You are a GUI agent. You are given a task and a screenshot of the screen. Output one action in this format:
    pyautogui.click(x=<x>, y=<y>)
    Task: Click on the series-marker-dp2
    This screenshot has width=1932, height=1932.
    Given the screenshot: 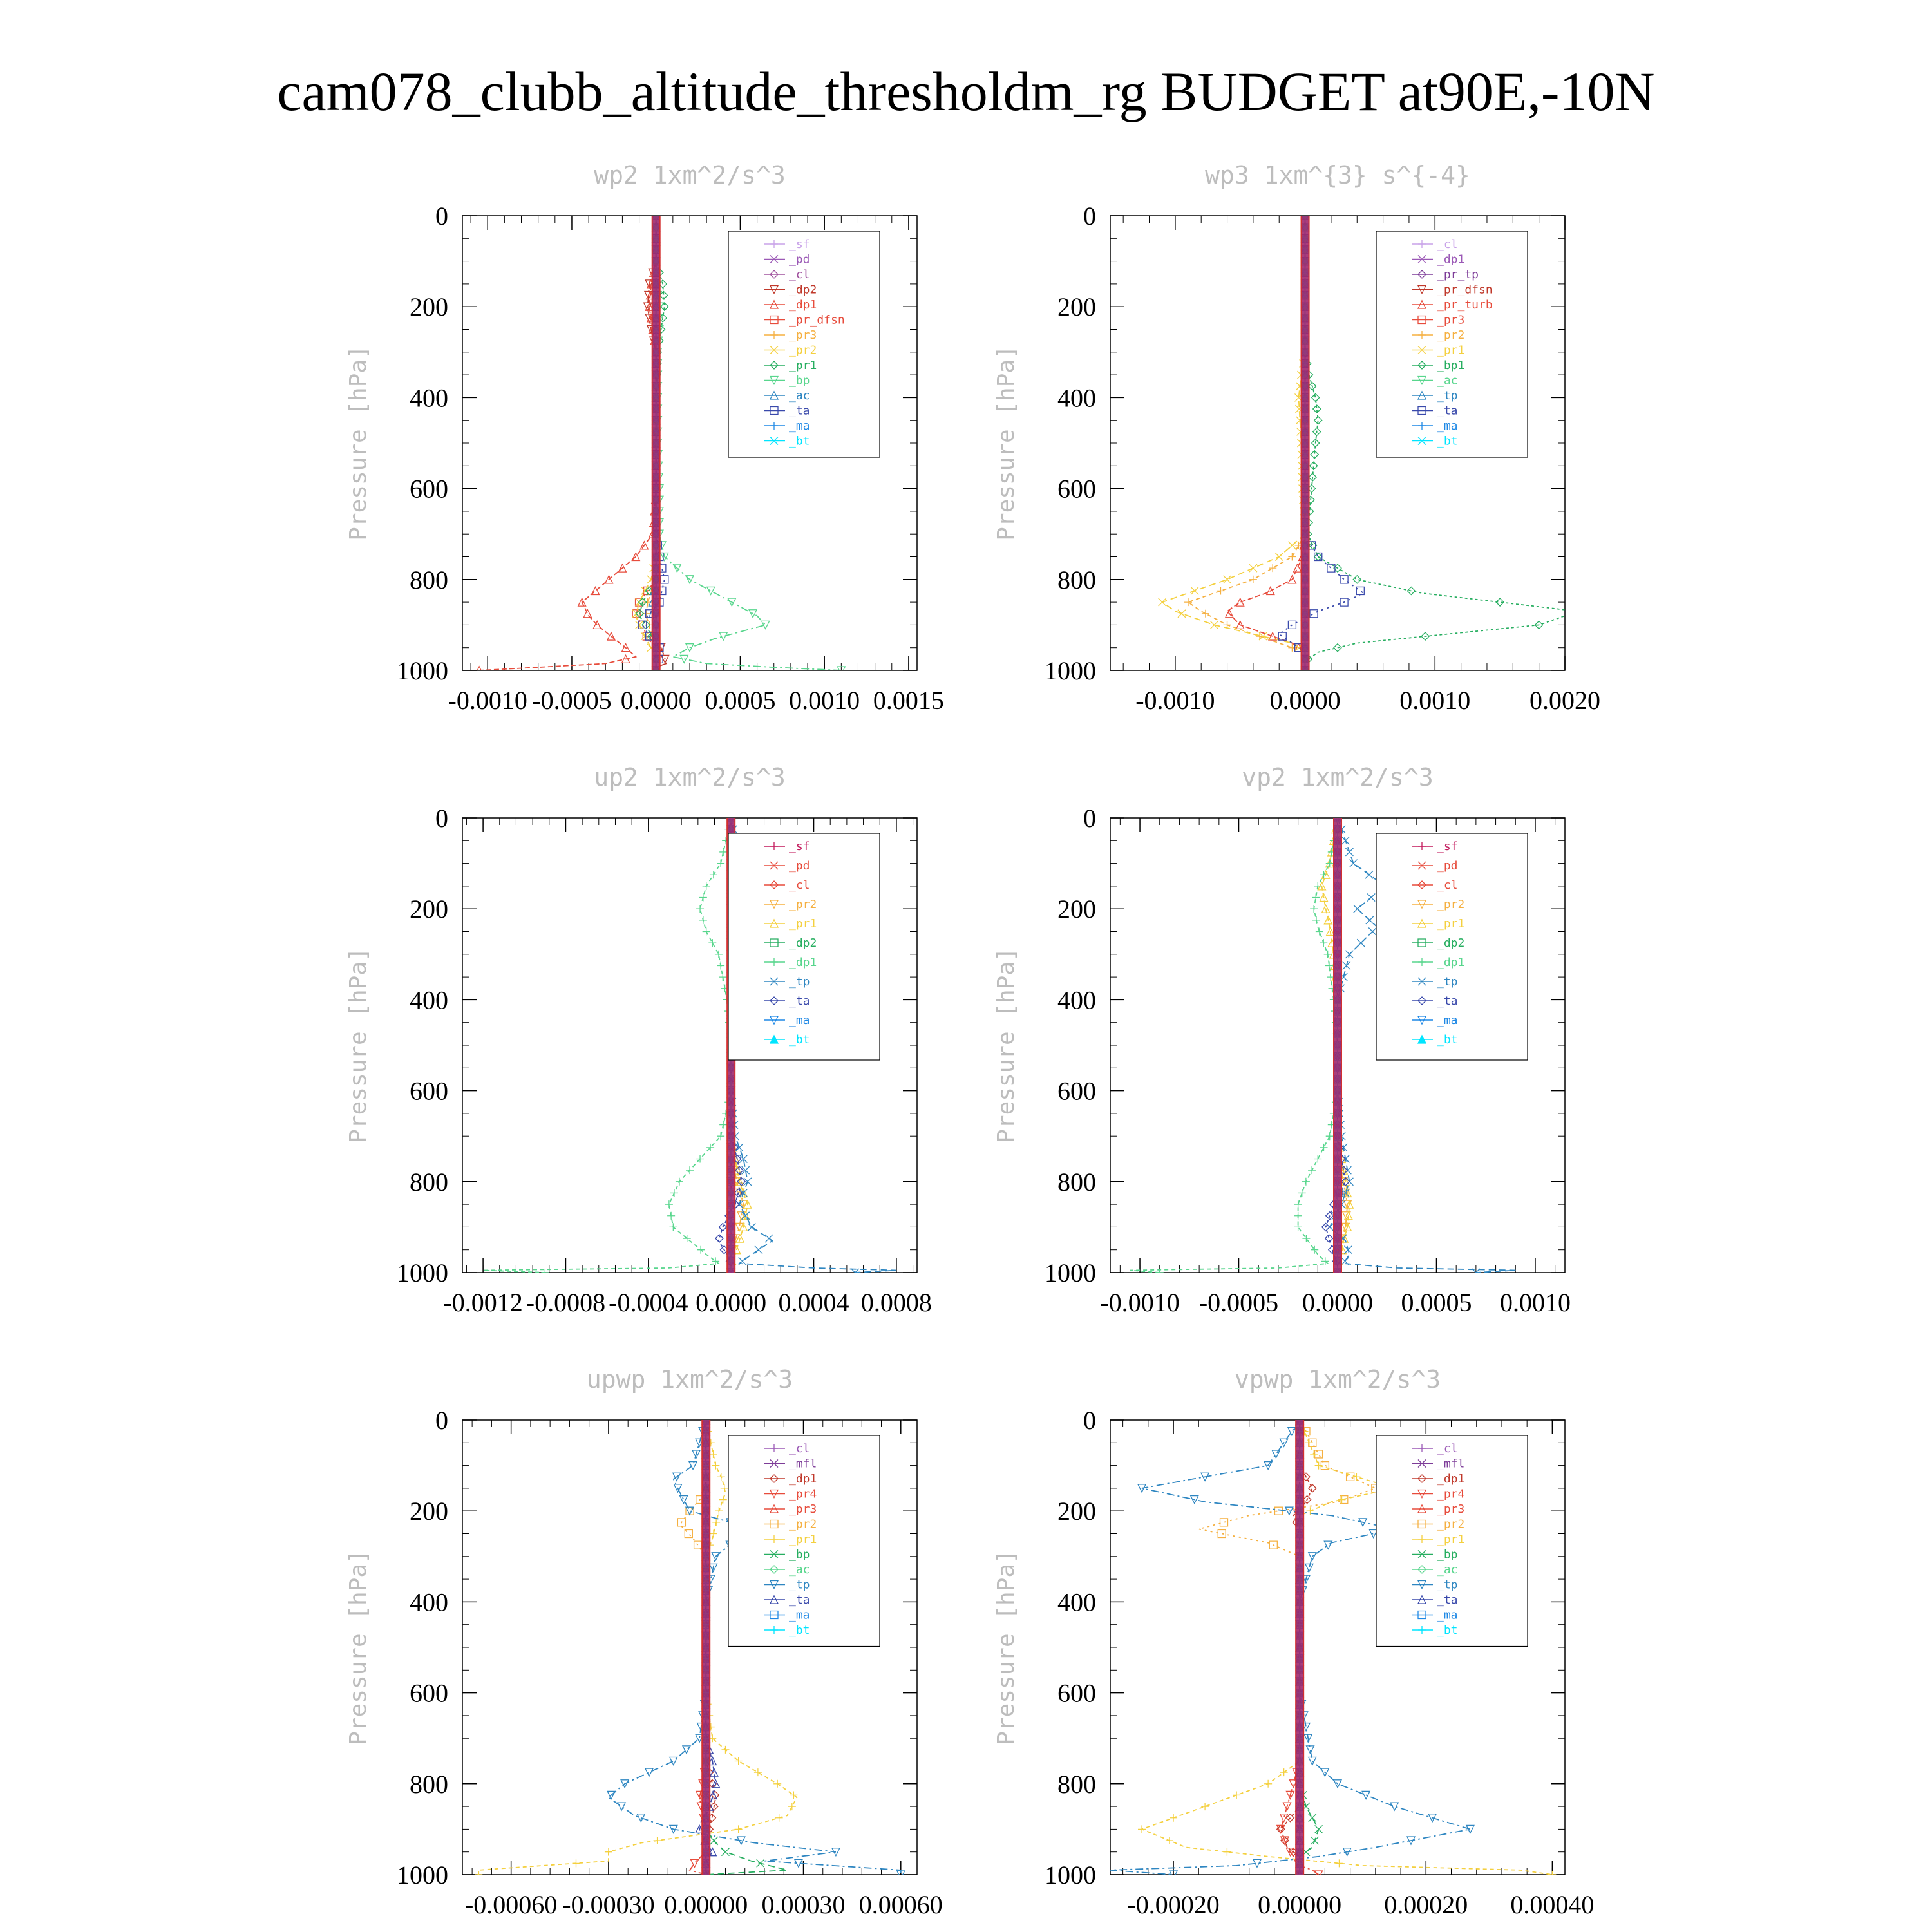 What is the action you would take?
    pyautogui.click(x=650, y=284)
    